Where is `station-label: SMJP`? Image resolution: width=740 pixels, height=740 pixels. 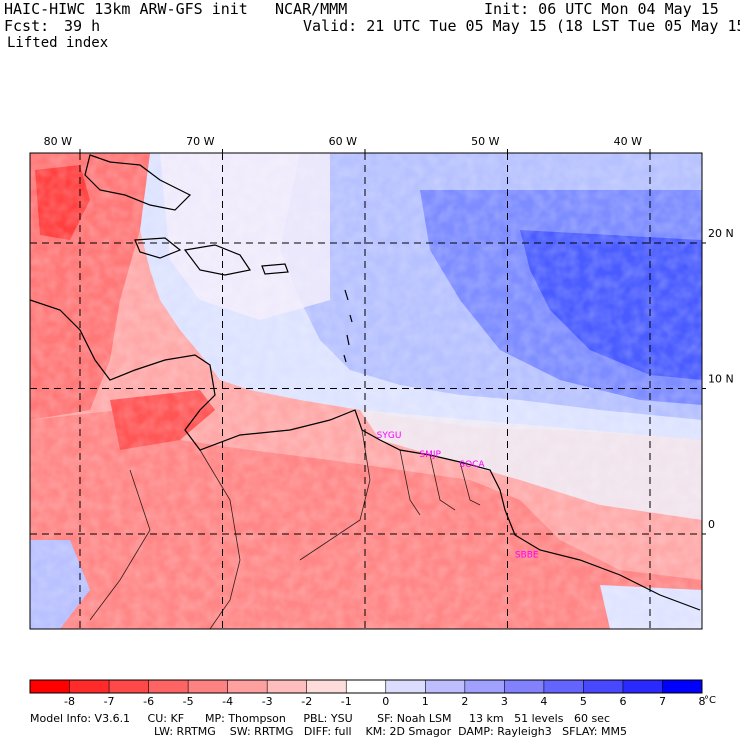
station-label: SMJP is located at coordinates (430, 455).